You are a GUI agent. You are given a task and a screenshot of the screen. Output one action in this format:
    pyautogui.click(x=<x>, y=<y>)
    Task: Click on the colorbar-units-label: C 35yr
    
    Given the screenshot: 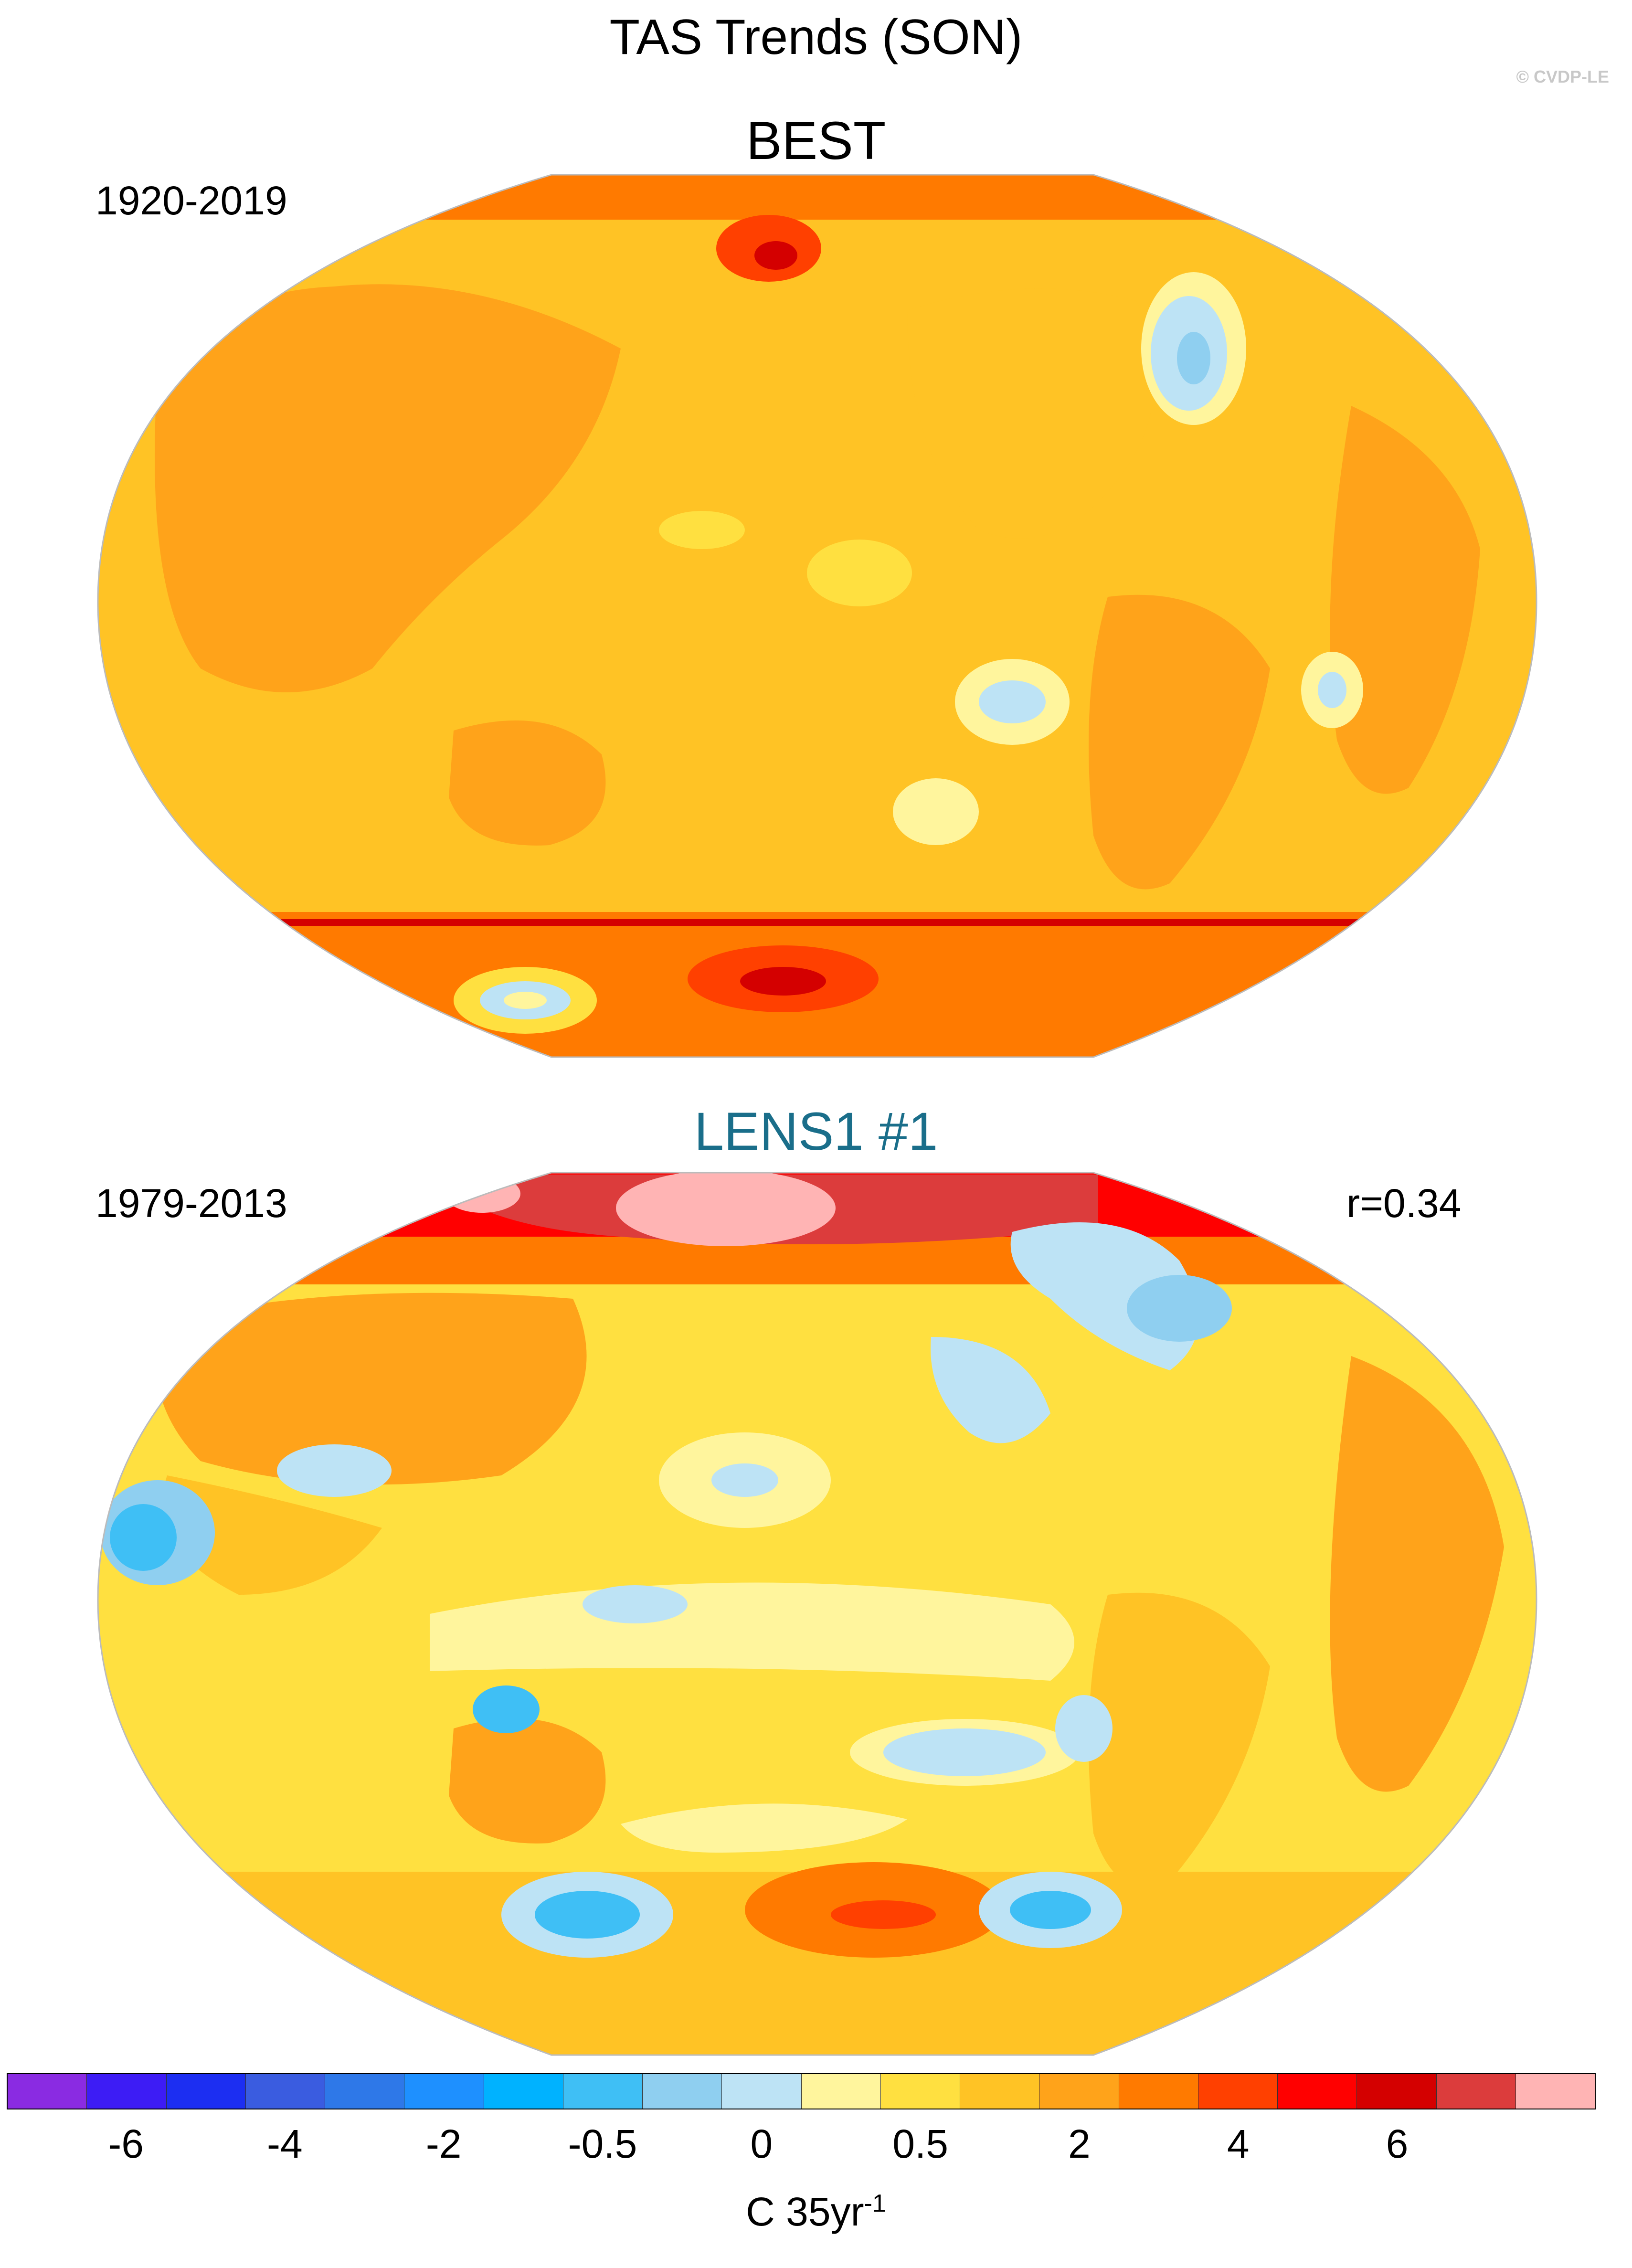 What is the action you would take?
    pyautogui.click(x=805, y=2211)
    